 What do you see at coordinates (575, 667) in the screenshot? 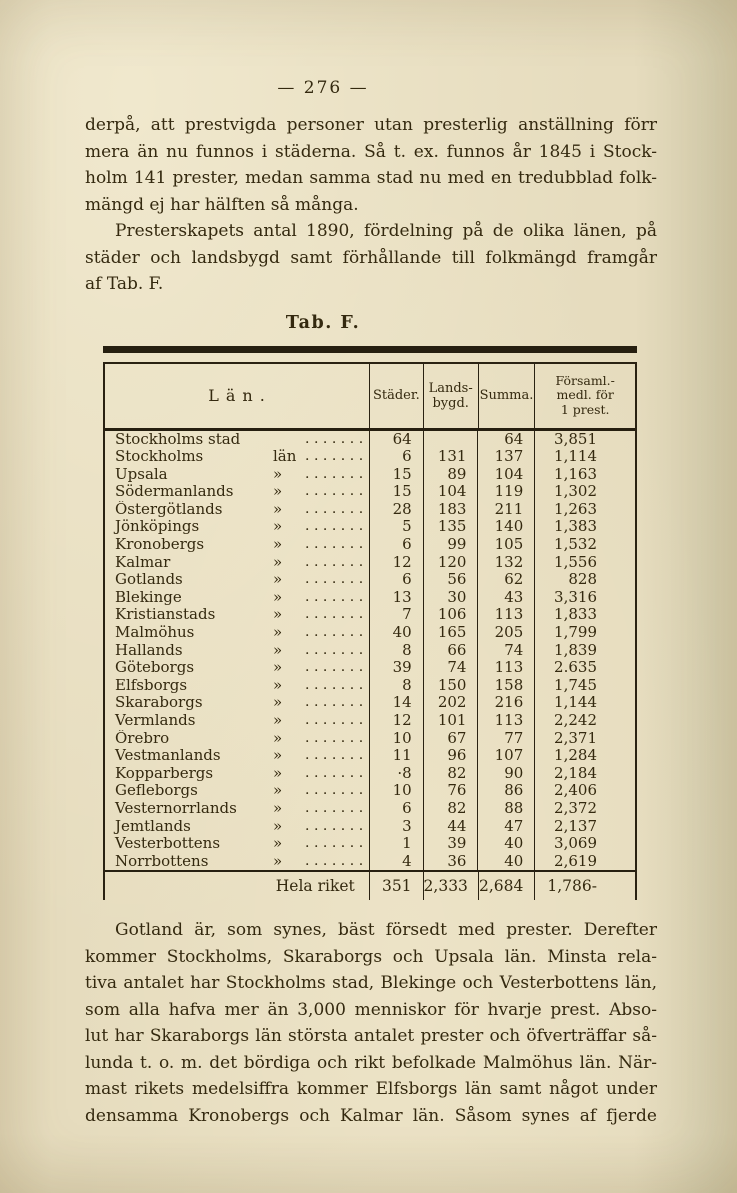
I see `cell-medl: 2.635` at bounding box center [575, 667].